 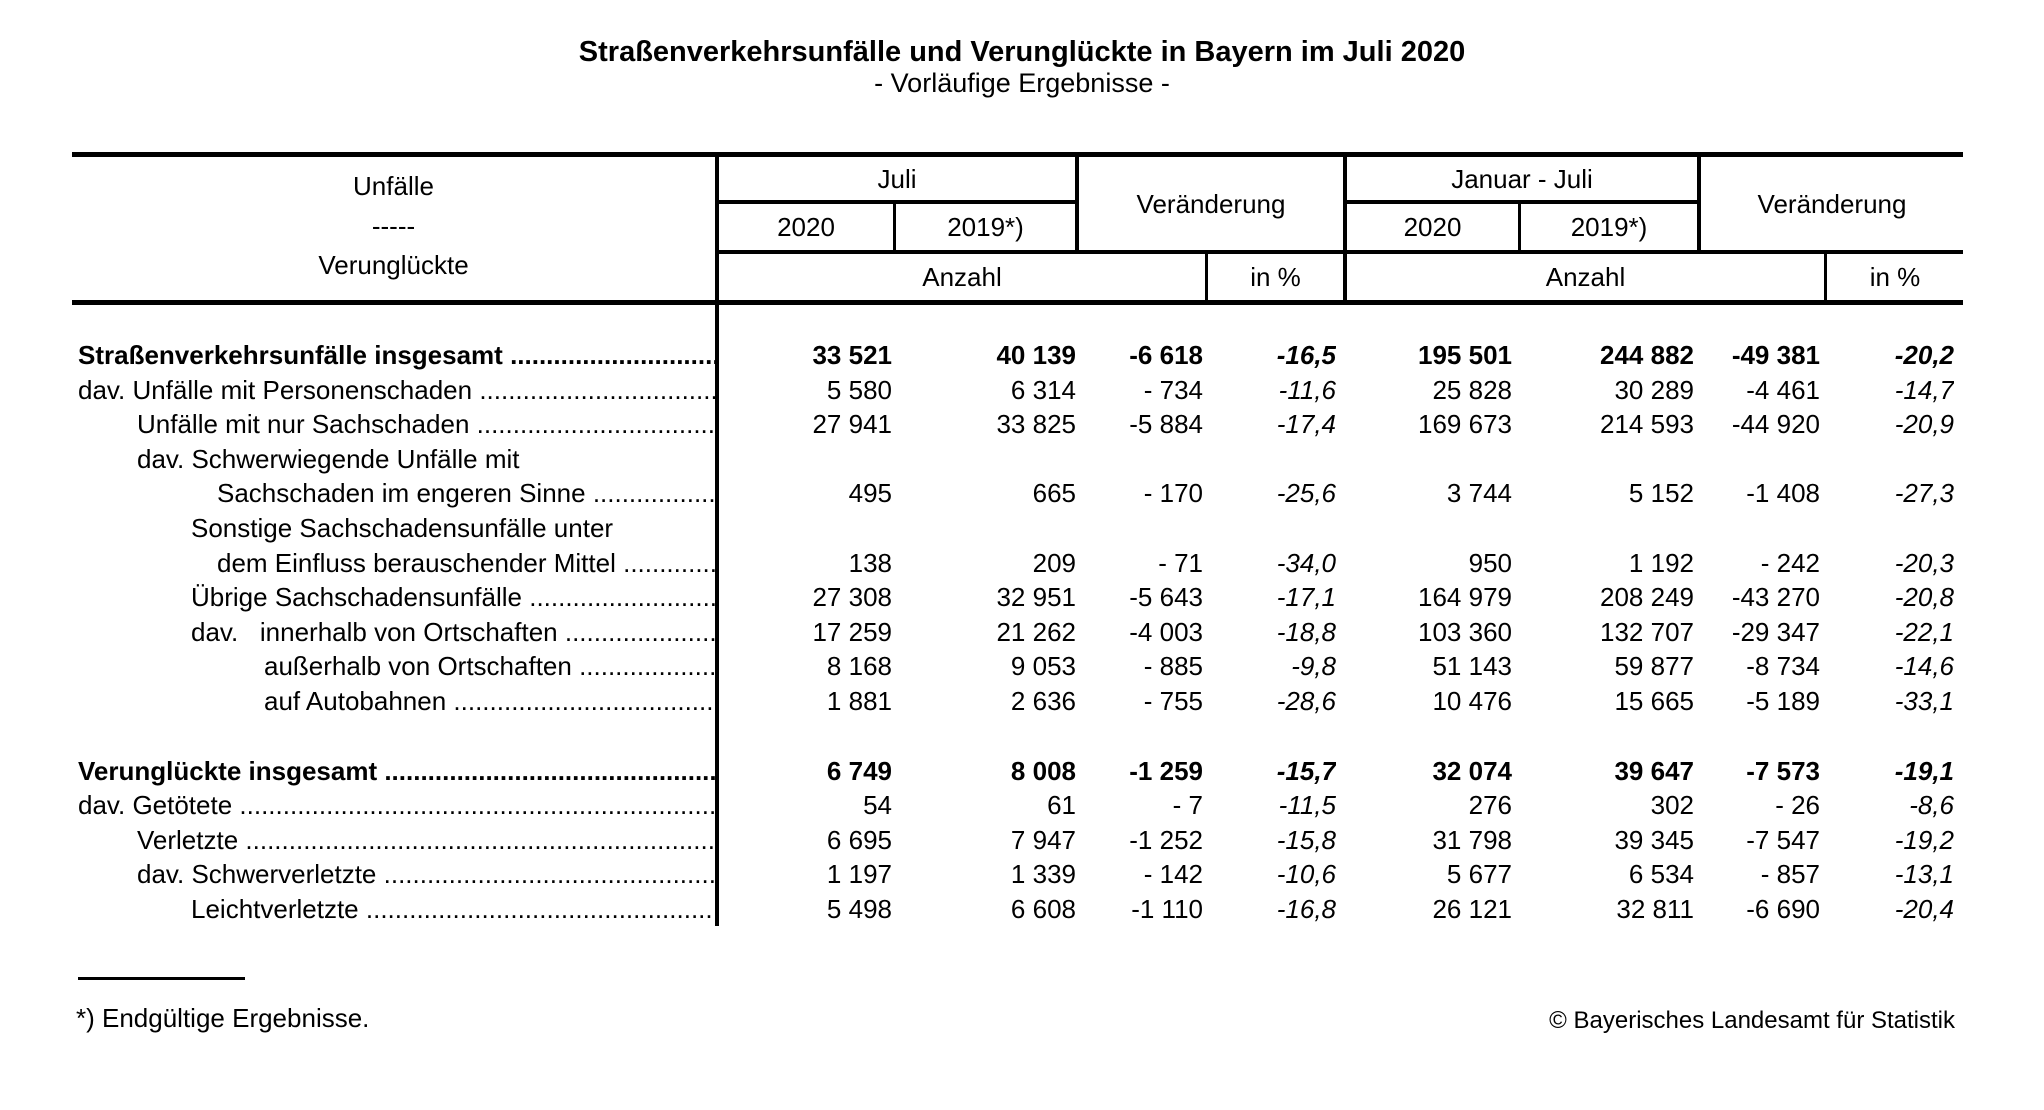 What do you see at coordinates (1924, 874) in the screenshot?
I see `cell-delta_janjuli_pct: -13,1` at bounding box center [1924, 874].